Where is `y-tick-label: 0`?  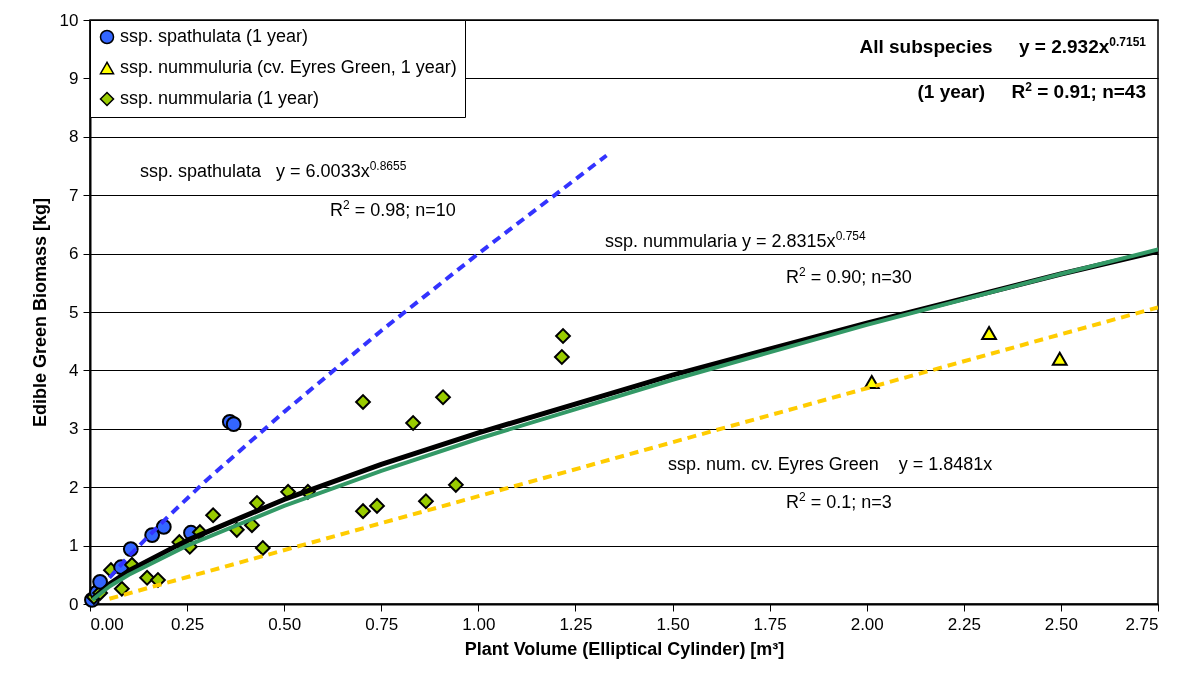 y-tick-label: 0 is located at coordinates (74, 604).